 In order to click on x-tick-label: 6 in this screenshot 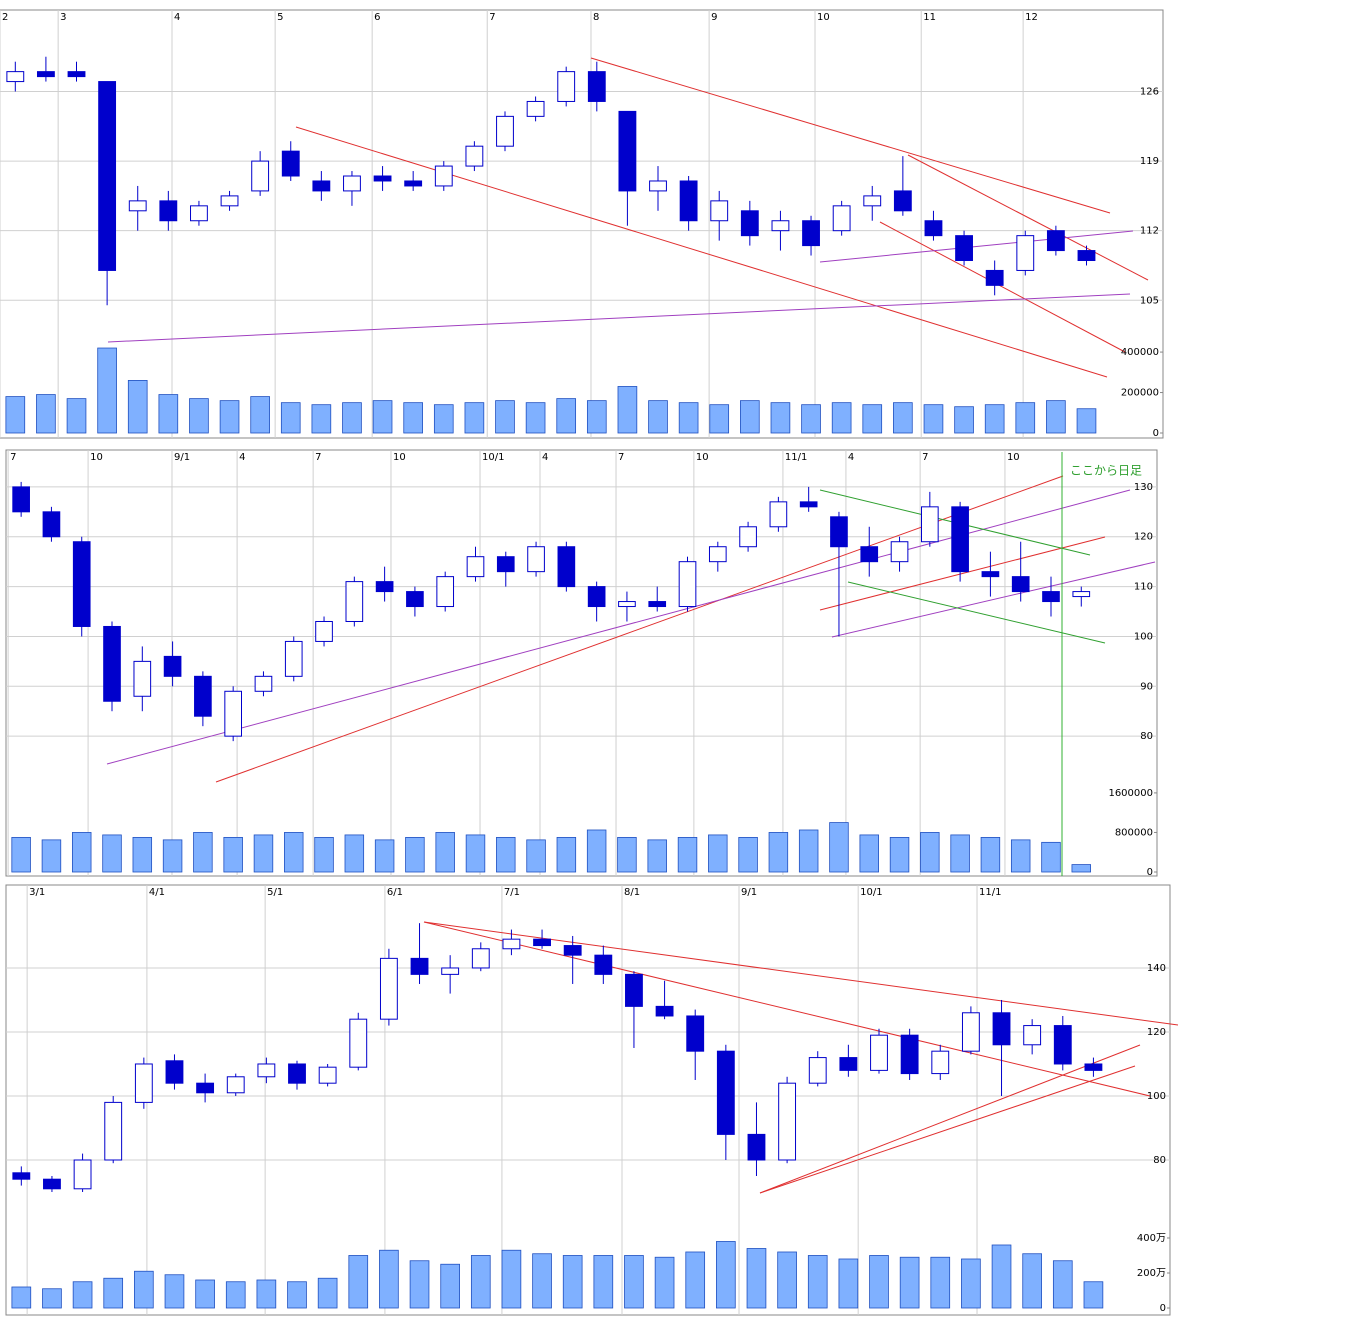, I will do `click(377, 17)`.